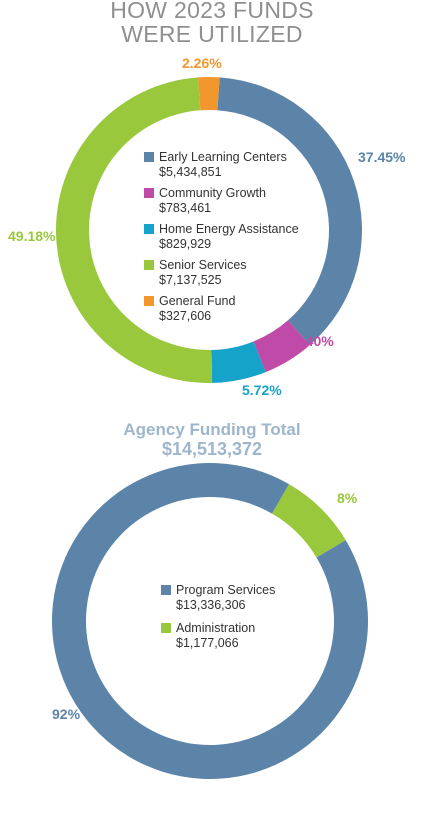  What do you see at coordinates (190, 172) in the screenshot?
I see `legend-value: $5,434,851` at bounding box center [190, 172].